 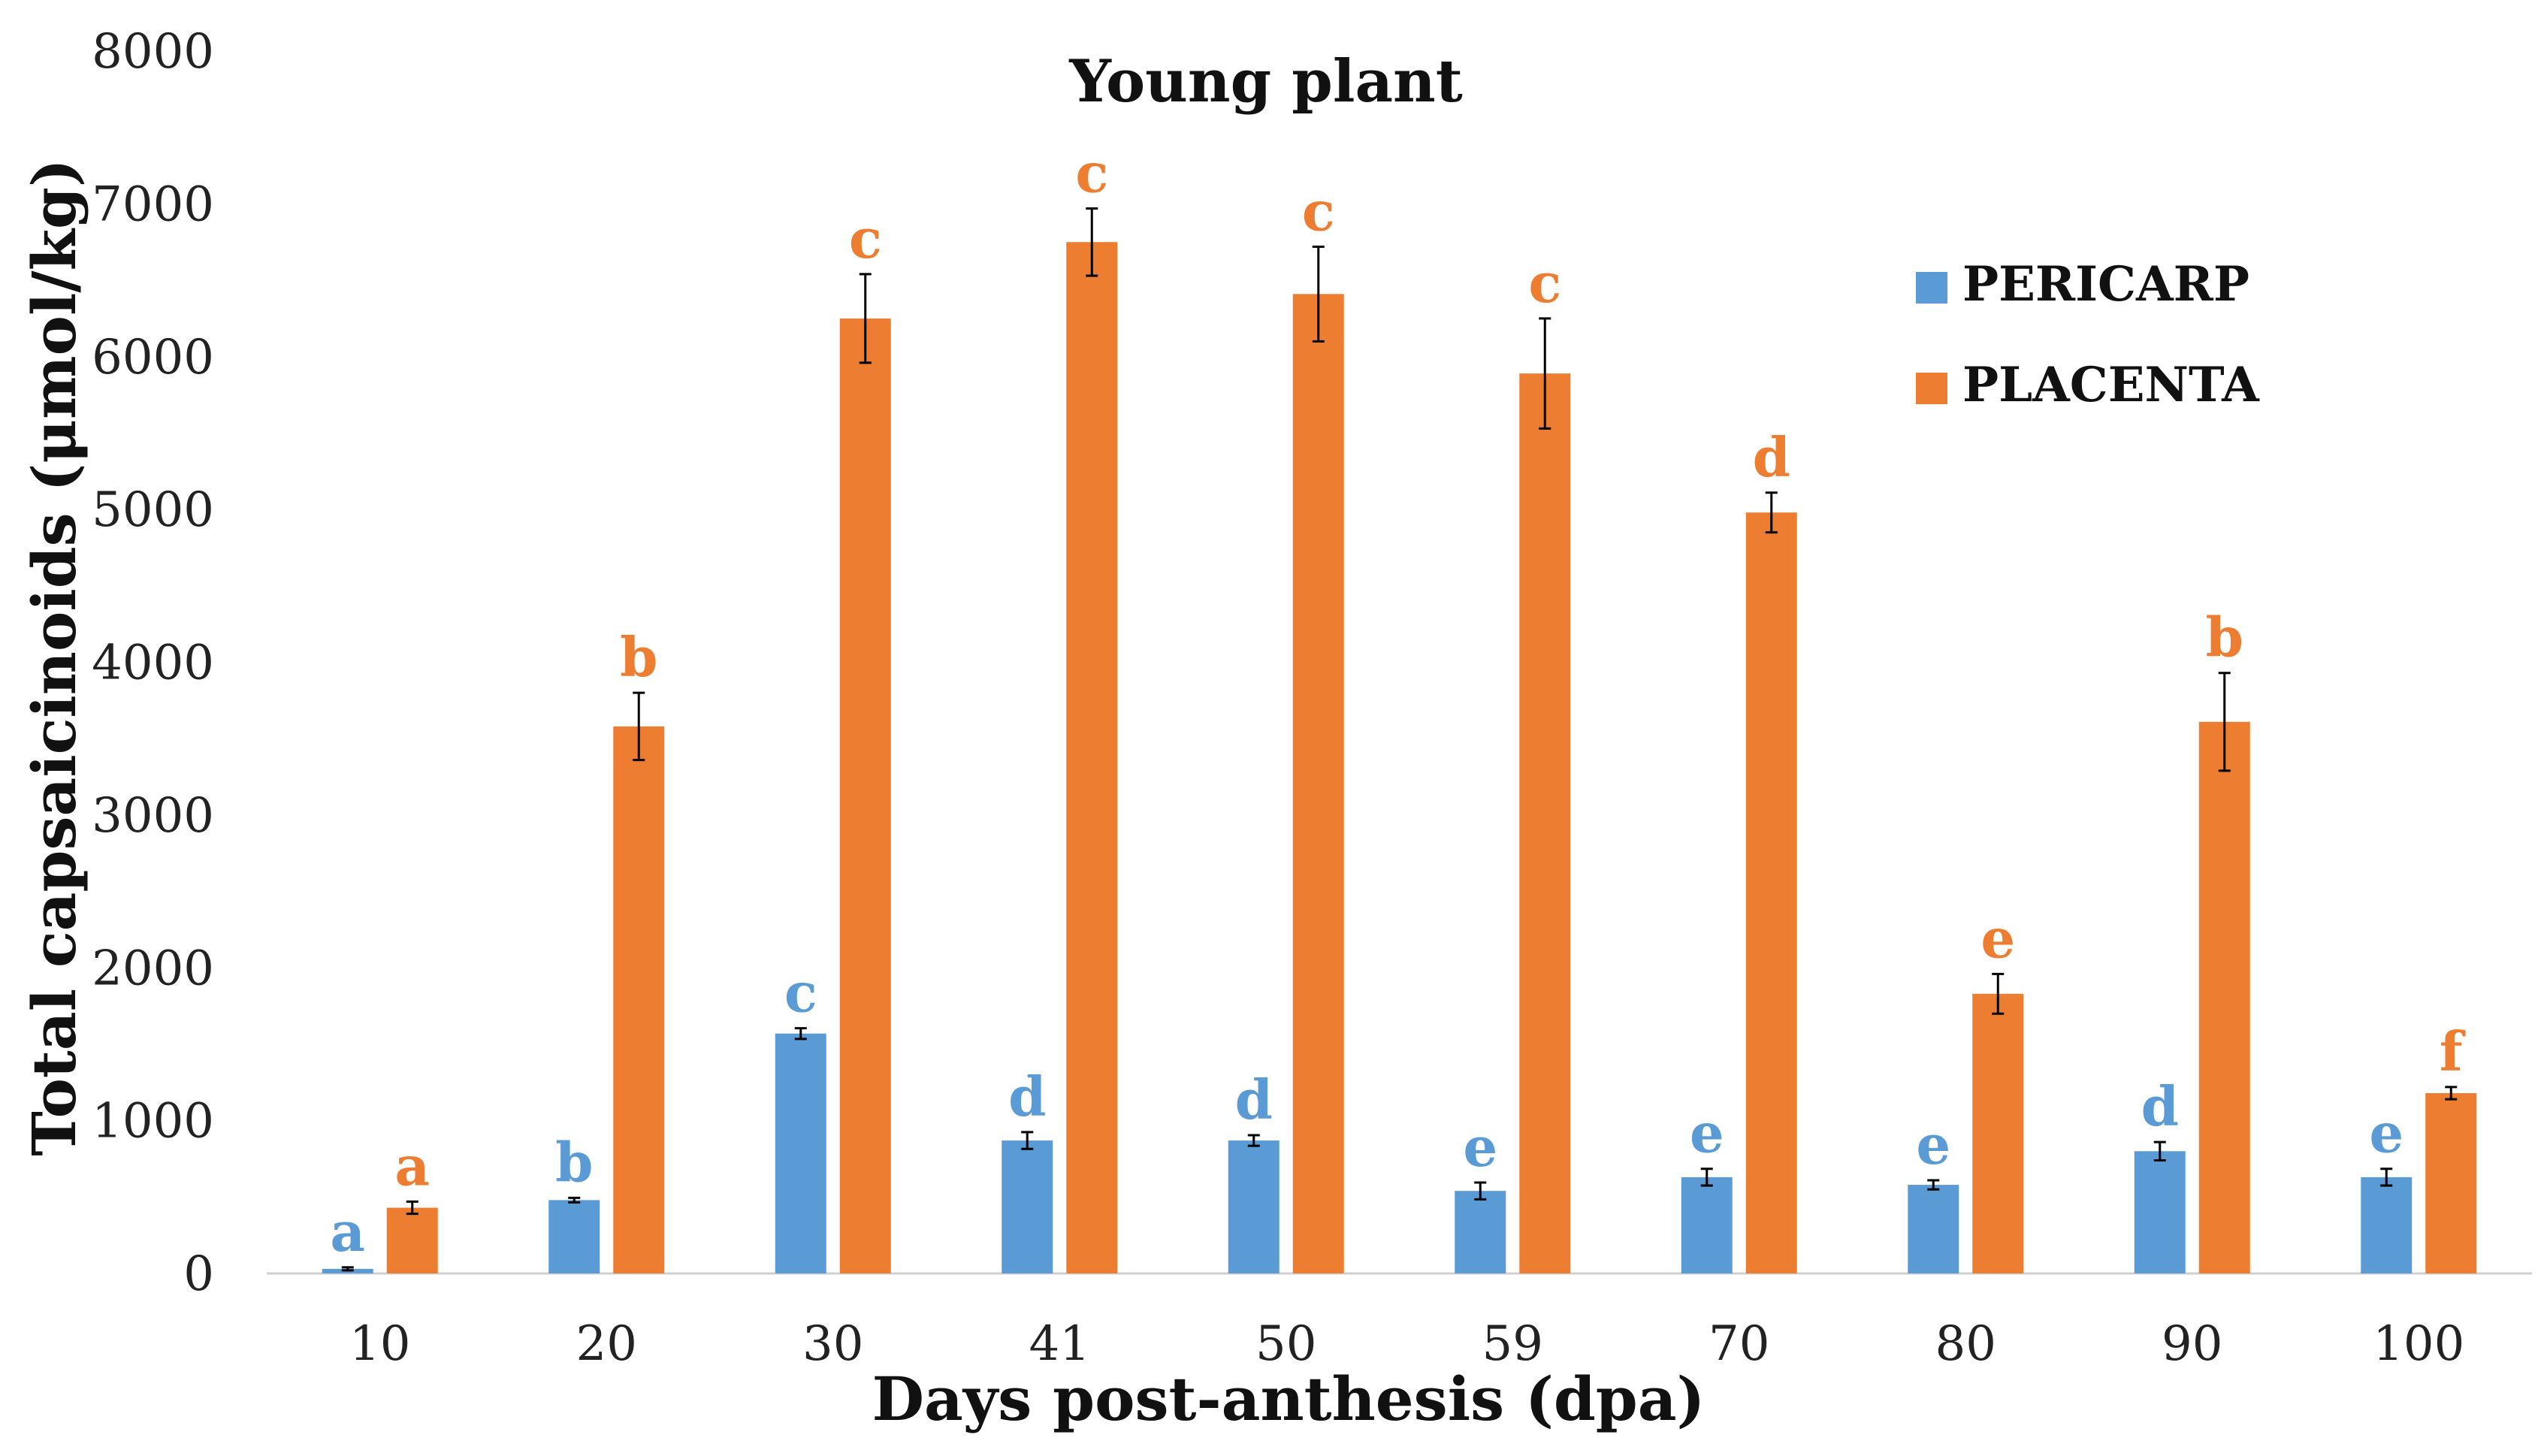 What do you see at coordinates (379, 1344) in the screenshot?
I see `x-tick-label: 10` at bounding box center [379, 1344].